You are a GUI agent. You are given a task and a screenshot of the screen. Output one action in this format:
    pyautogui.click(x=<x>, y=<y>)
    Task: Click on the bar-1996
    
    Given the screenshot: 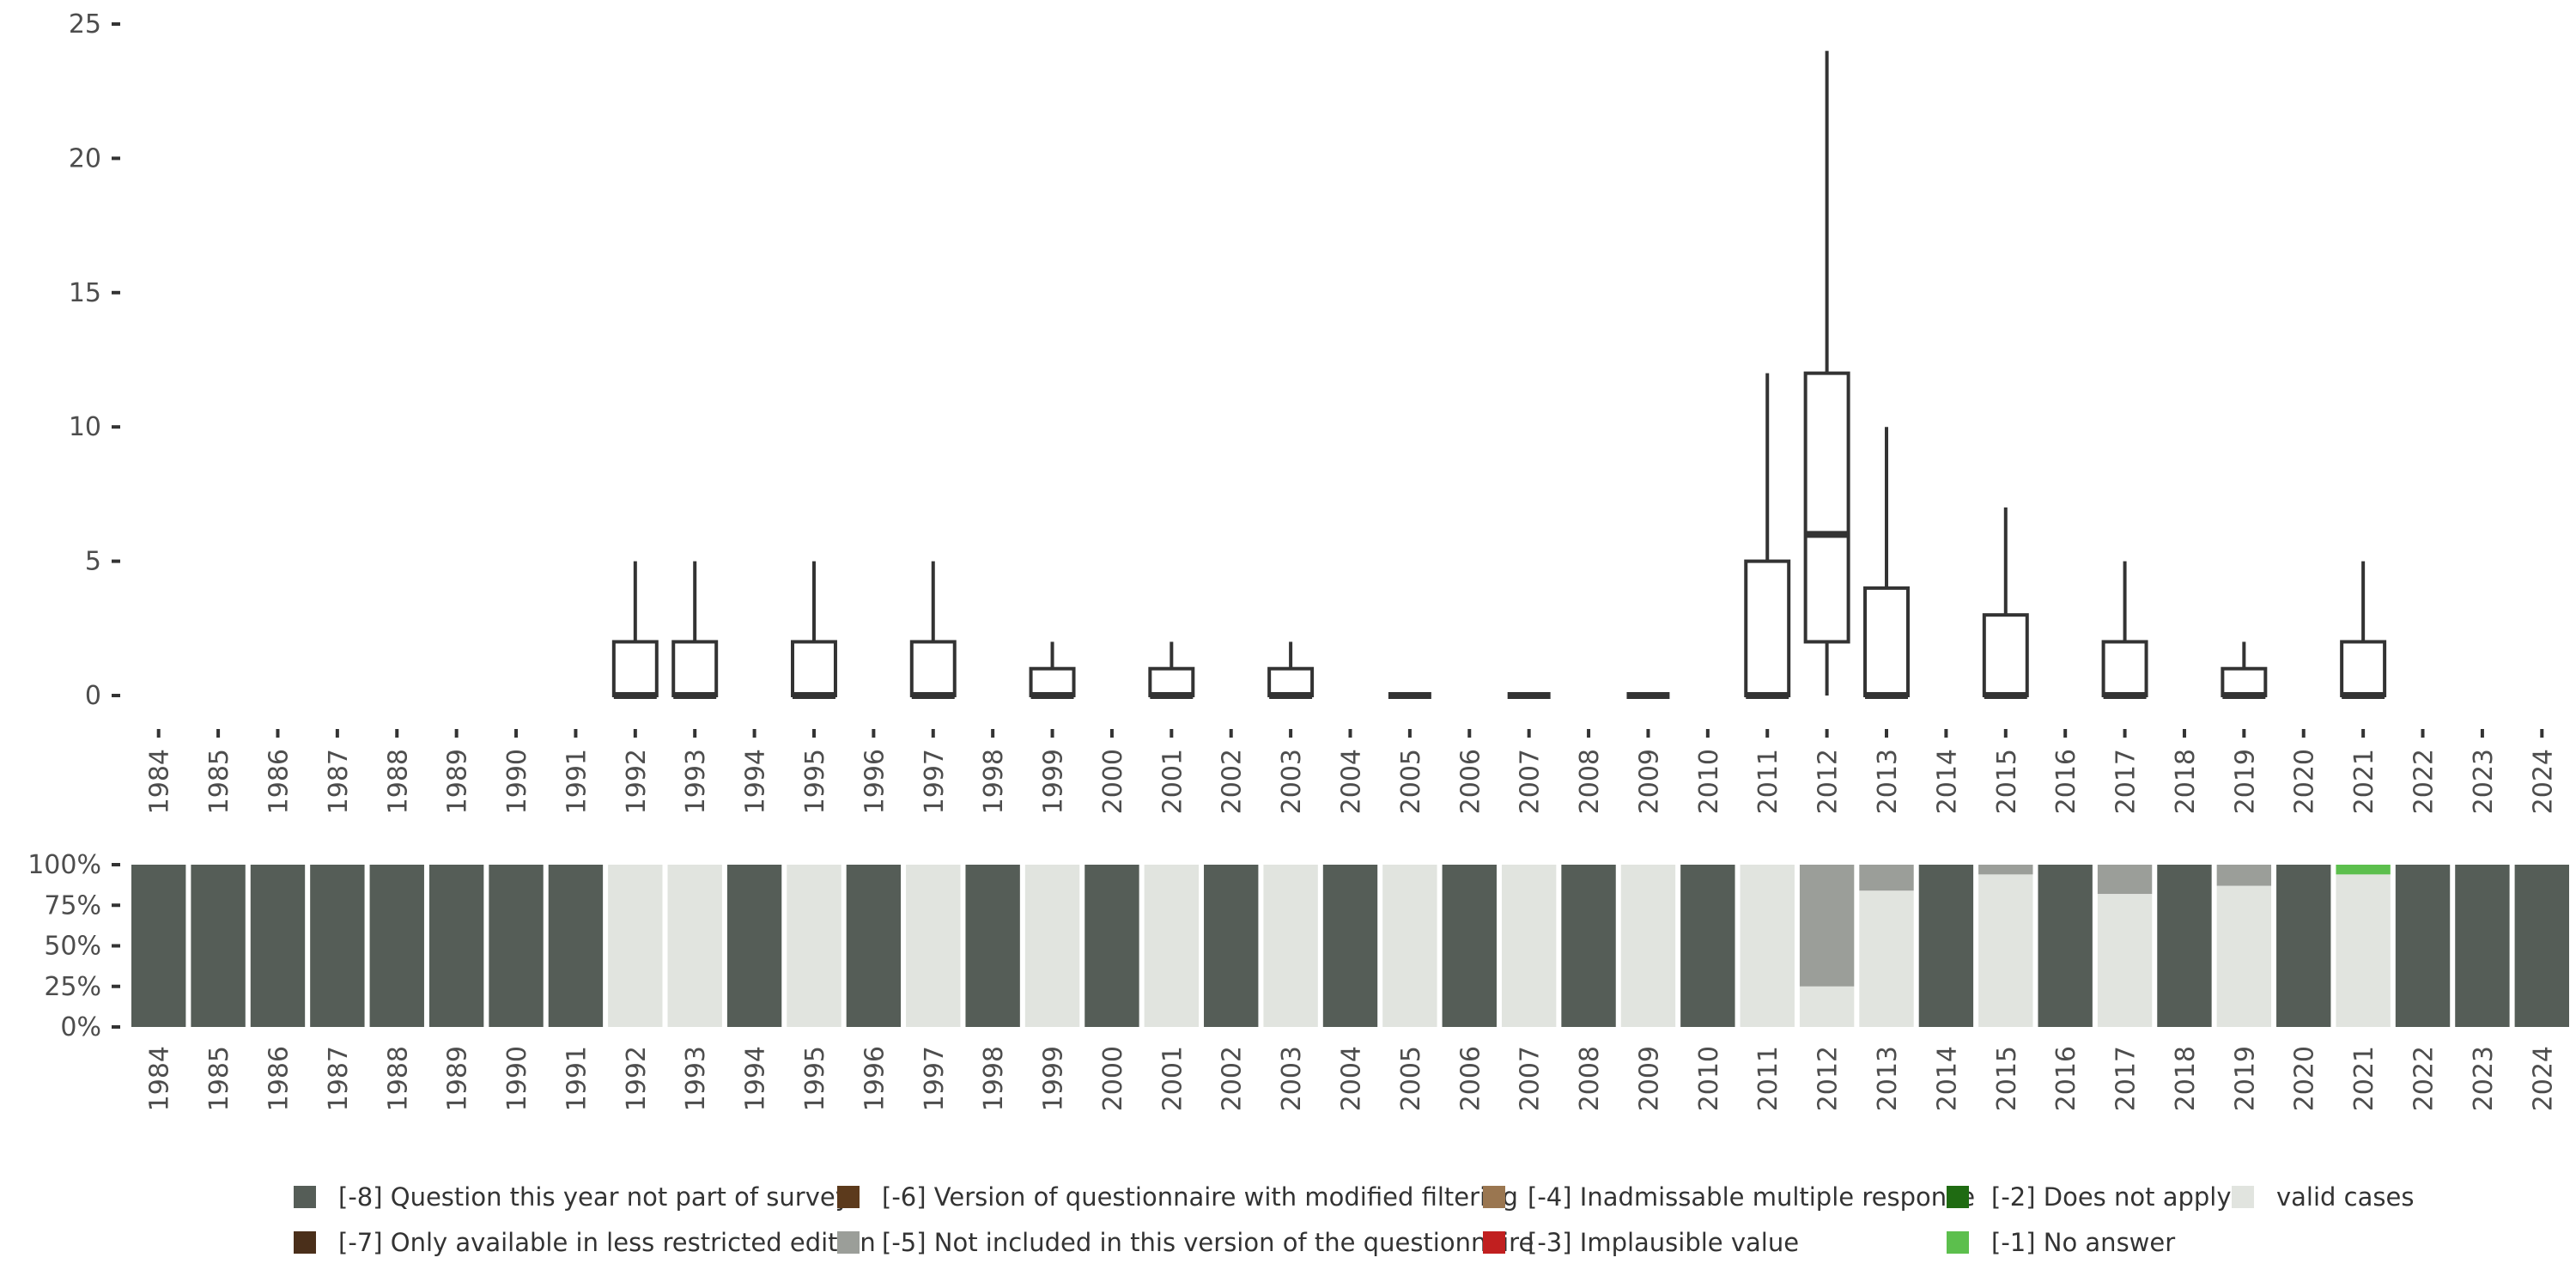 What is the action you would take?
    pyautogui.click(x=874, y=946)
    